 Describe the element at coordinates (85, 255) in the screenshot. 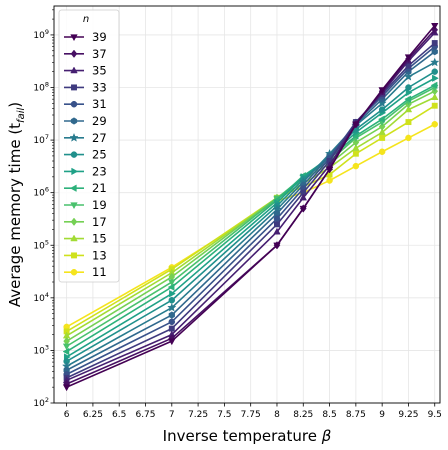

I see `legend-item: 13` at that location.